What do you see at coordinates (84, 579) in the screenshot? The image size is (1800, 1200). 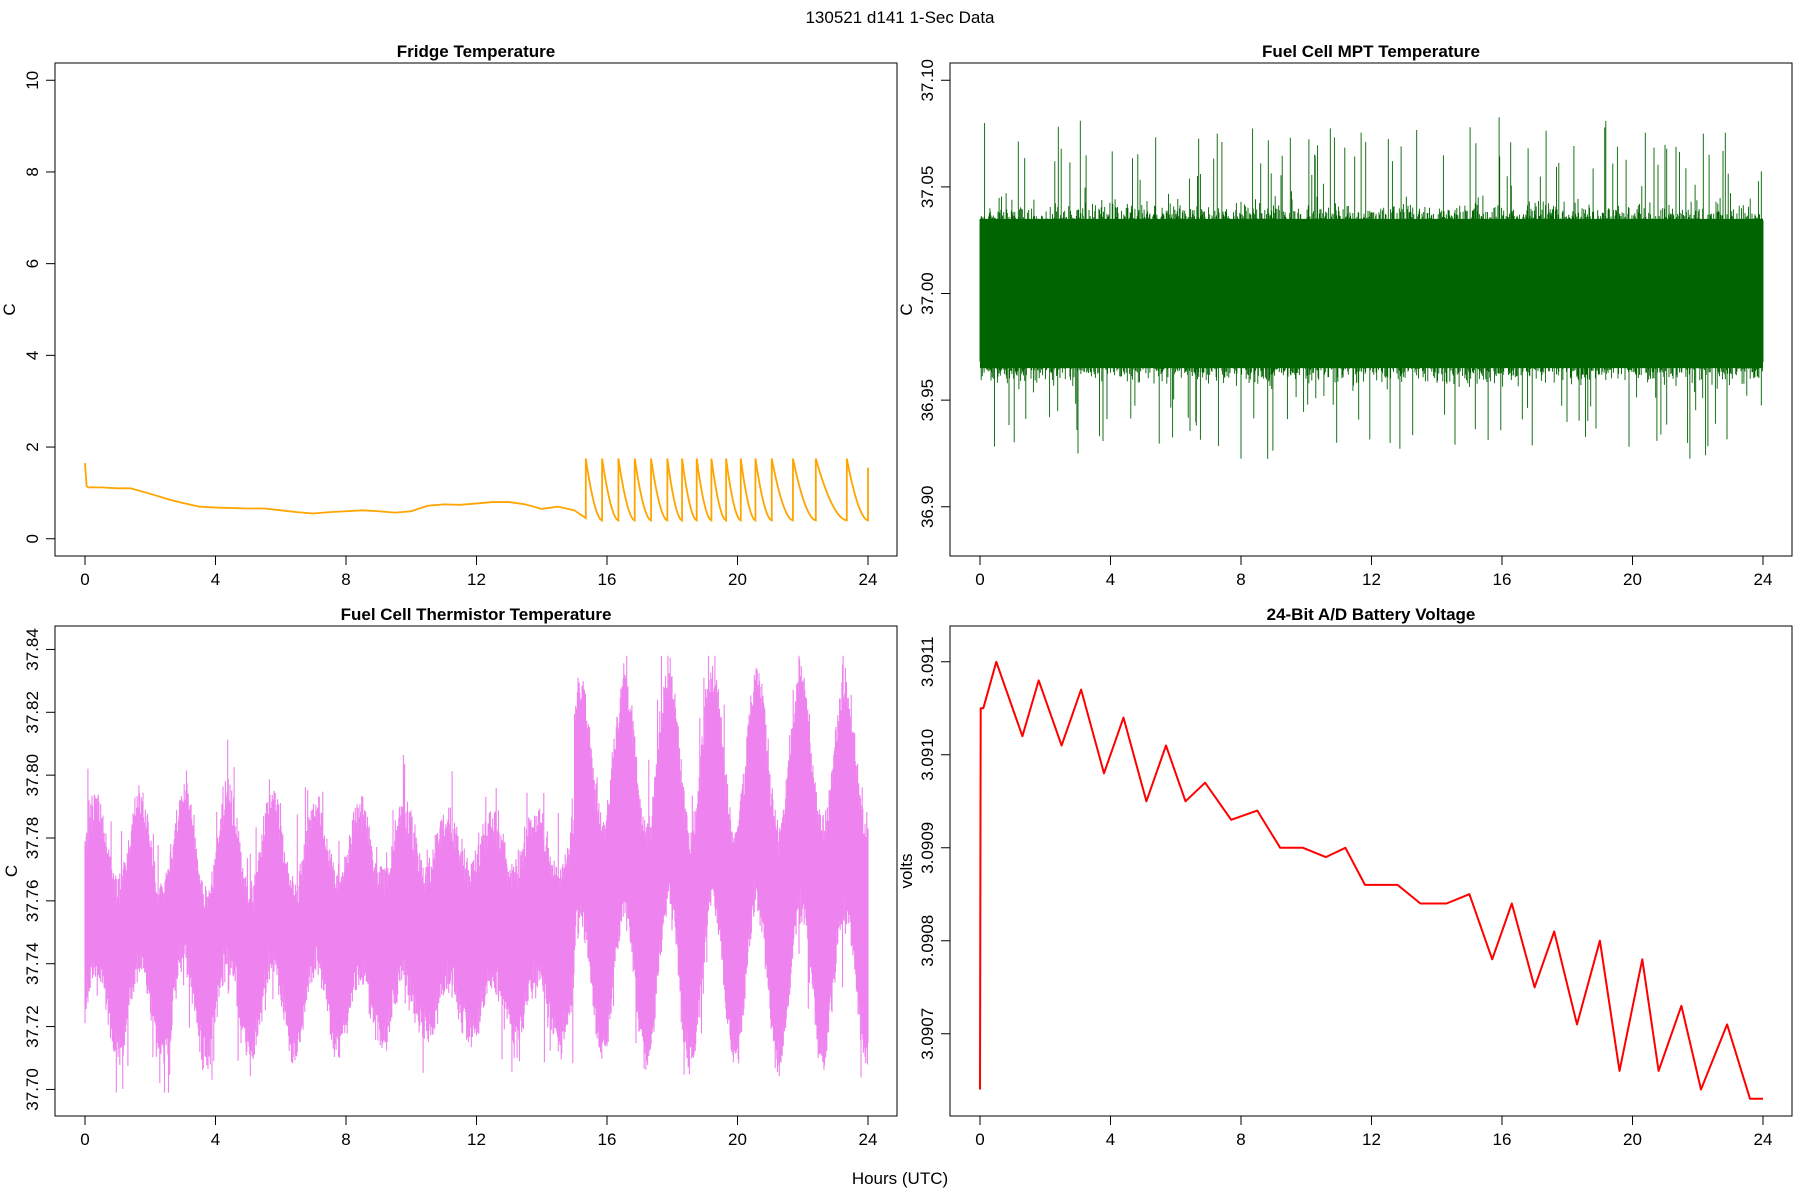 I see `x-tick-label-fridge: 0` at bounding box center [84, 579].